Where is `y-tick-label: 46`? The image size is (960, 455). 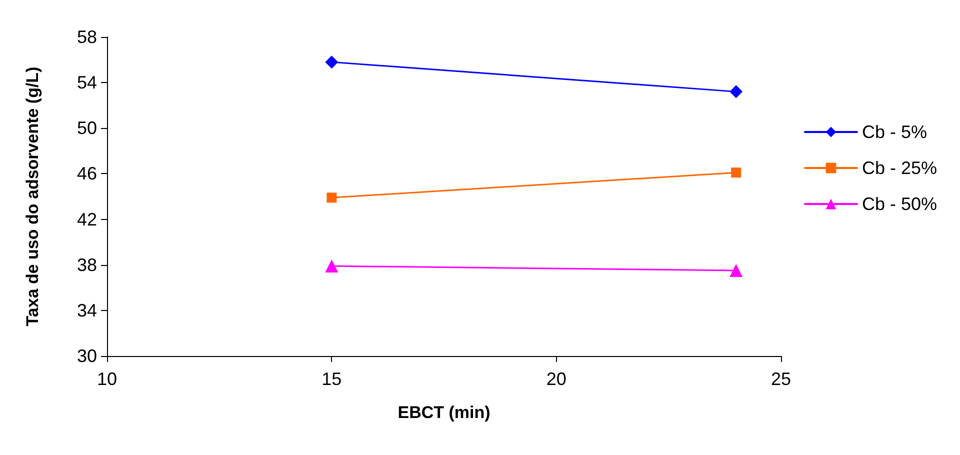 y-tick-label: 46 is located at coordinates (86, 174).